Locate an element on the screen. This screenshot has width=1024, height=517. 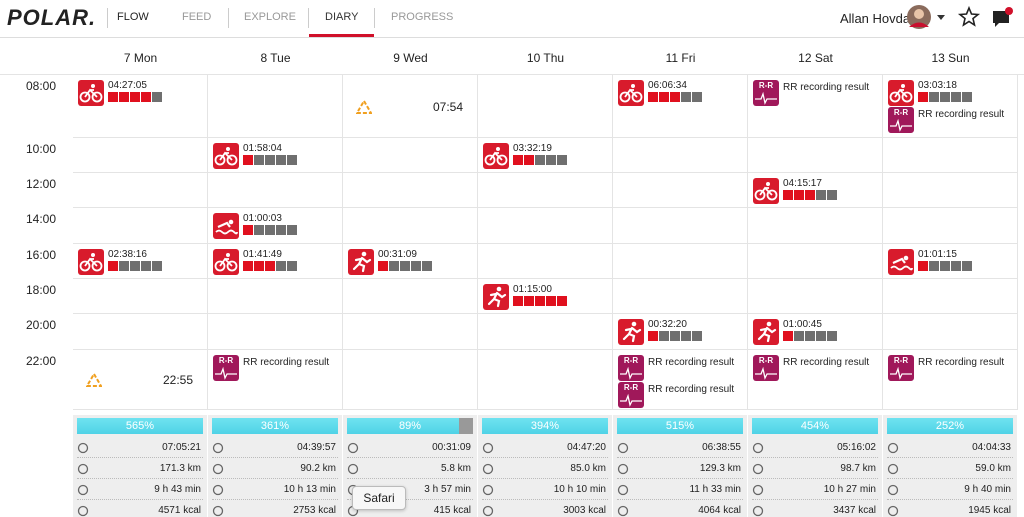
day-summary: 454% 05:16:02 98.7 km 10 h 27 min 3437 kcal is located at coordinates (815, 466).